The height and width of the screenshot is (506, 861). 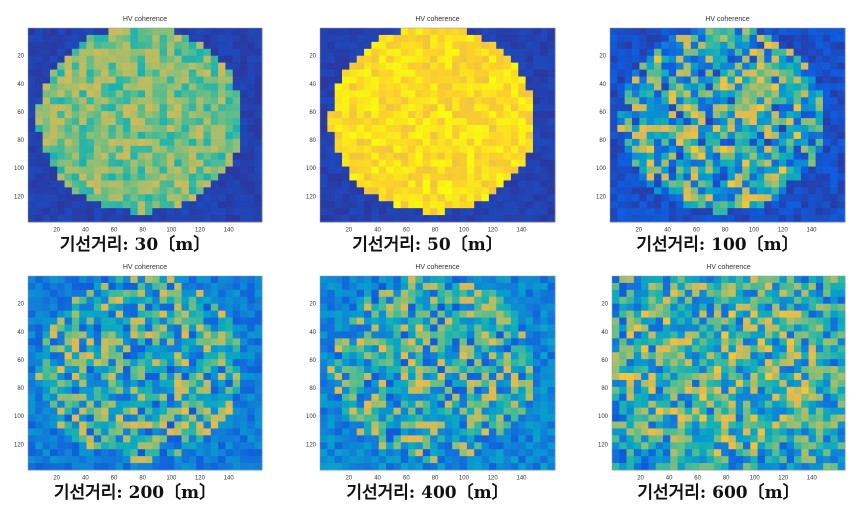 What do you see at coordinates (377, 479) in the screenshot?
I see `x-tick-label: 40` at bounding box center [377, 479].